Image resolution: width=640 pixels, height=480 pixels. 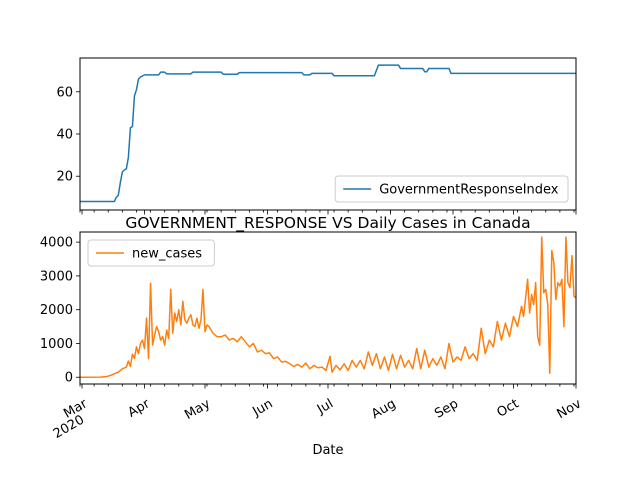 What do you see at coordinates (56, 344) in the screenshot?
I see `y-tick-label: 1000` at bounding box center [56, 344].